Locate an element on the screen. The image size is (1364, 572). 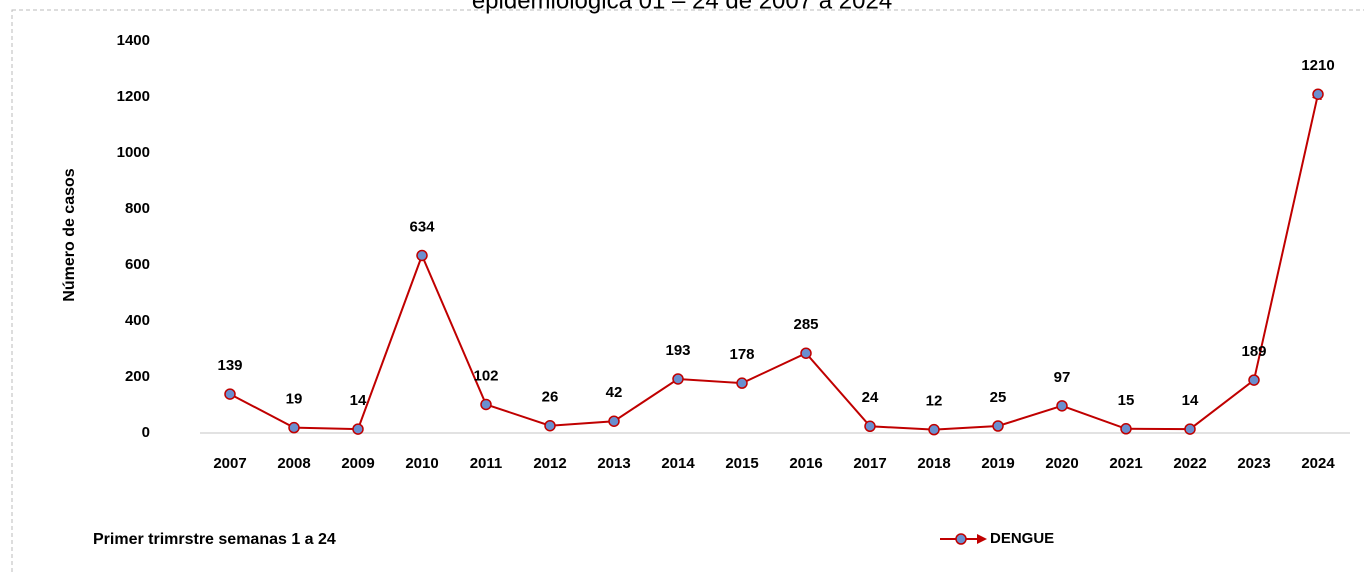
x-tick-label: 2007 is located at coordinates (229, 463).